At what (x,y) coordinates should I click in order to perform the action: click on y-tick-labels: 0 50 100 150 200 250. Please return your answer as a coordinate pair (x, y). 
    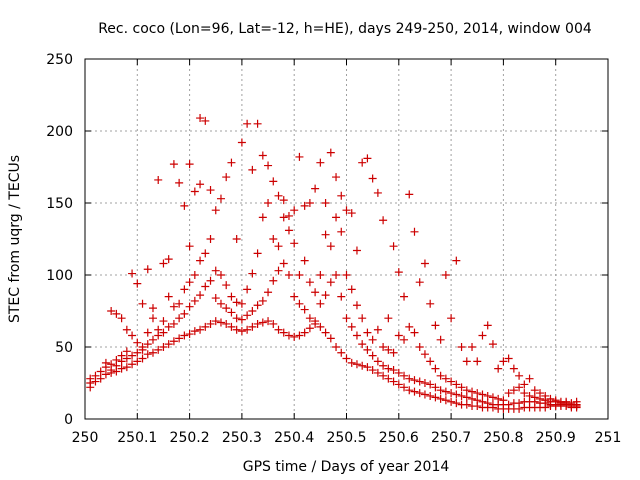
    Looking at the image, I should click on (59, 240).